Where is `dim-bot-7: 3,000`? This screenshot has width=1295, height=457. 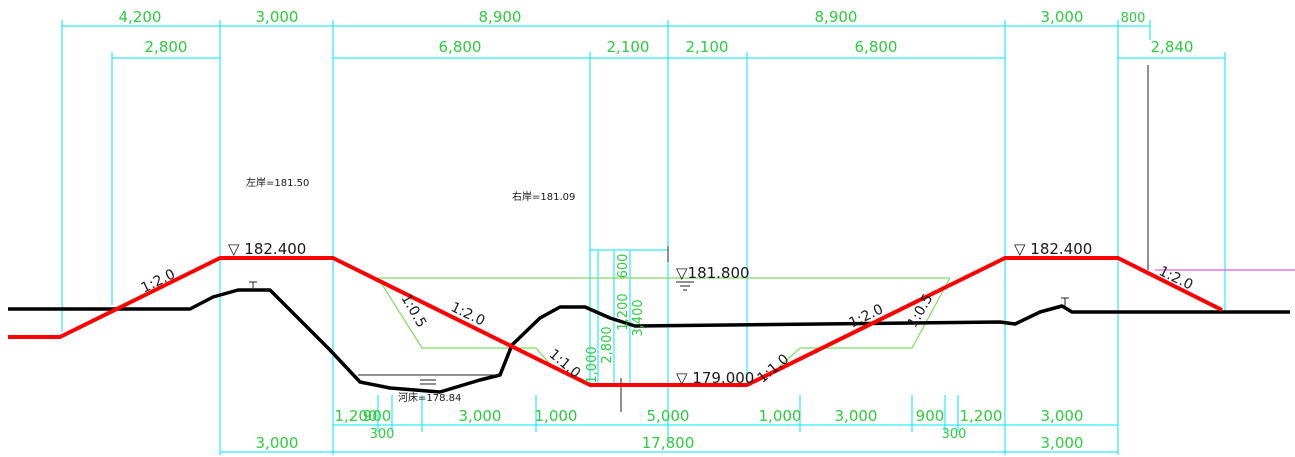 dim-bot-7: 3,000 is located at coordinates (856, 416).